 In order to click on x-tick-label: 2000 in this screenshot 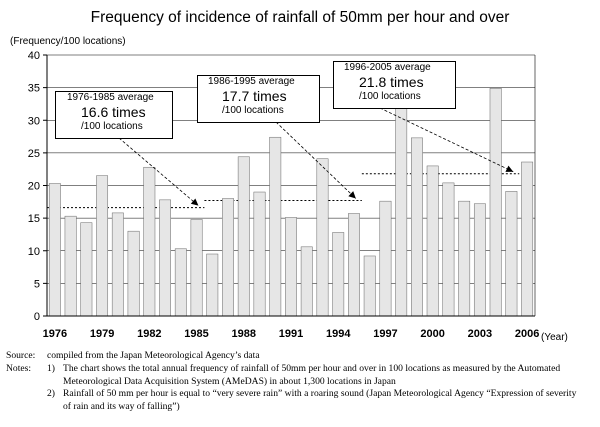, I will do `click(432, 334)`.